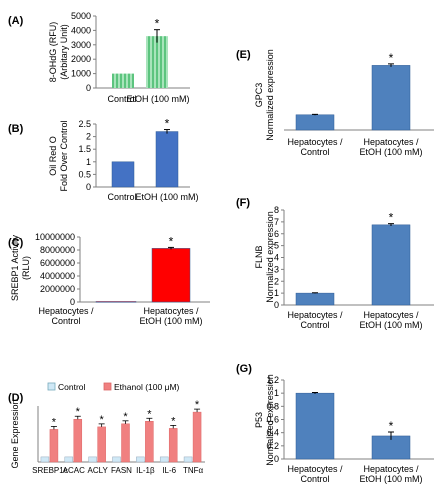  What do you see at coordinates (193, 470) in the screenshot?
I see `x-tick-label: TNFα` at bounding box center [193, 470].